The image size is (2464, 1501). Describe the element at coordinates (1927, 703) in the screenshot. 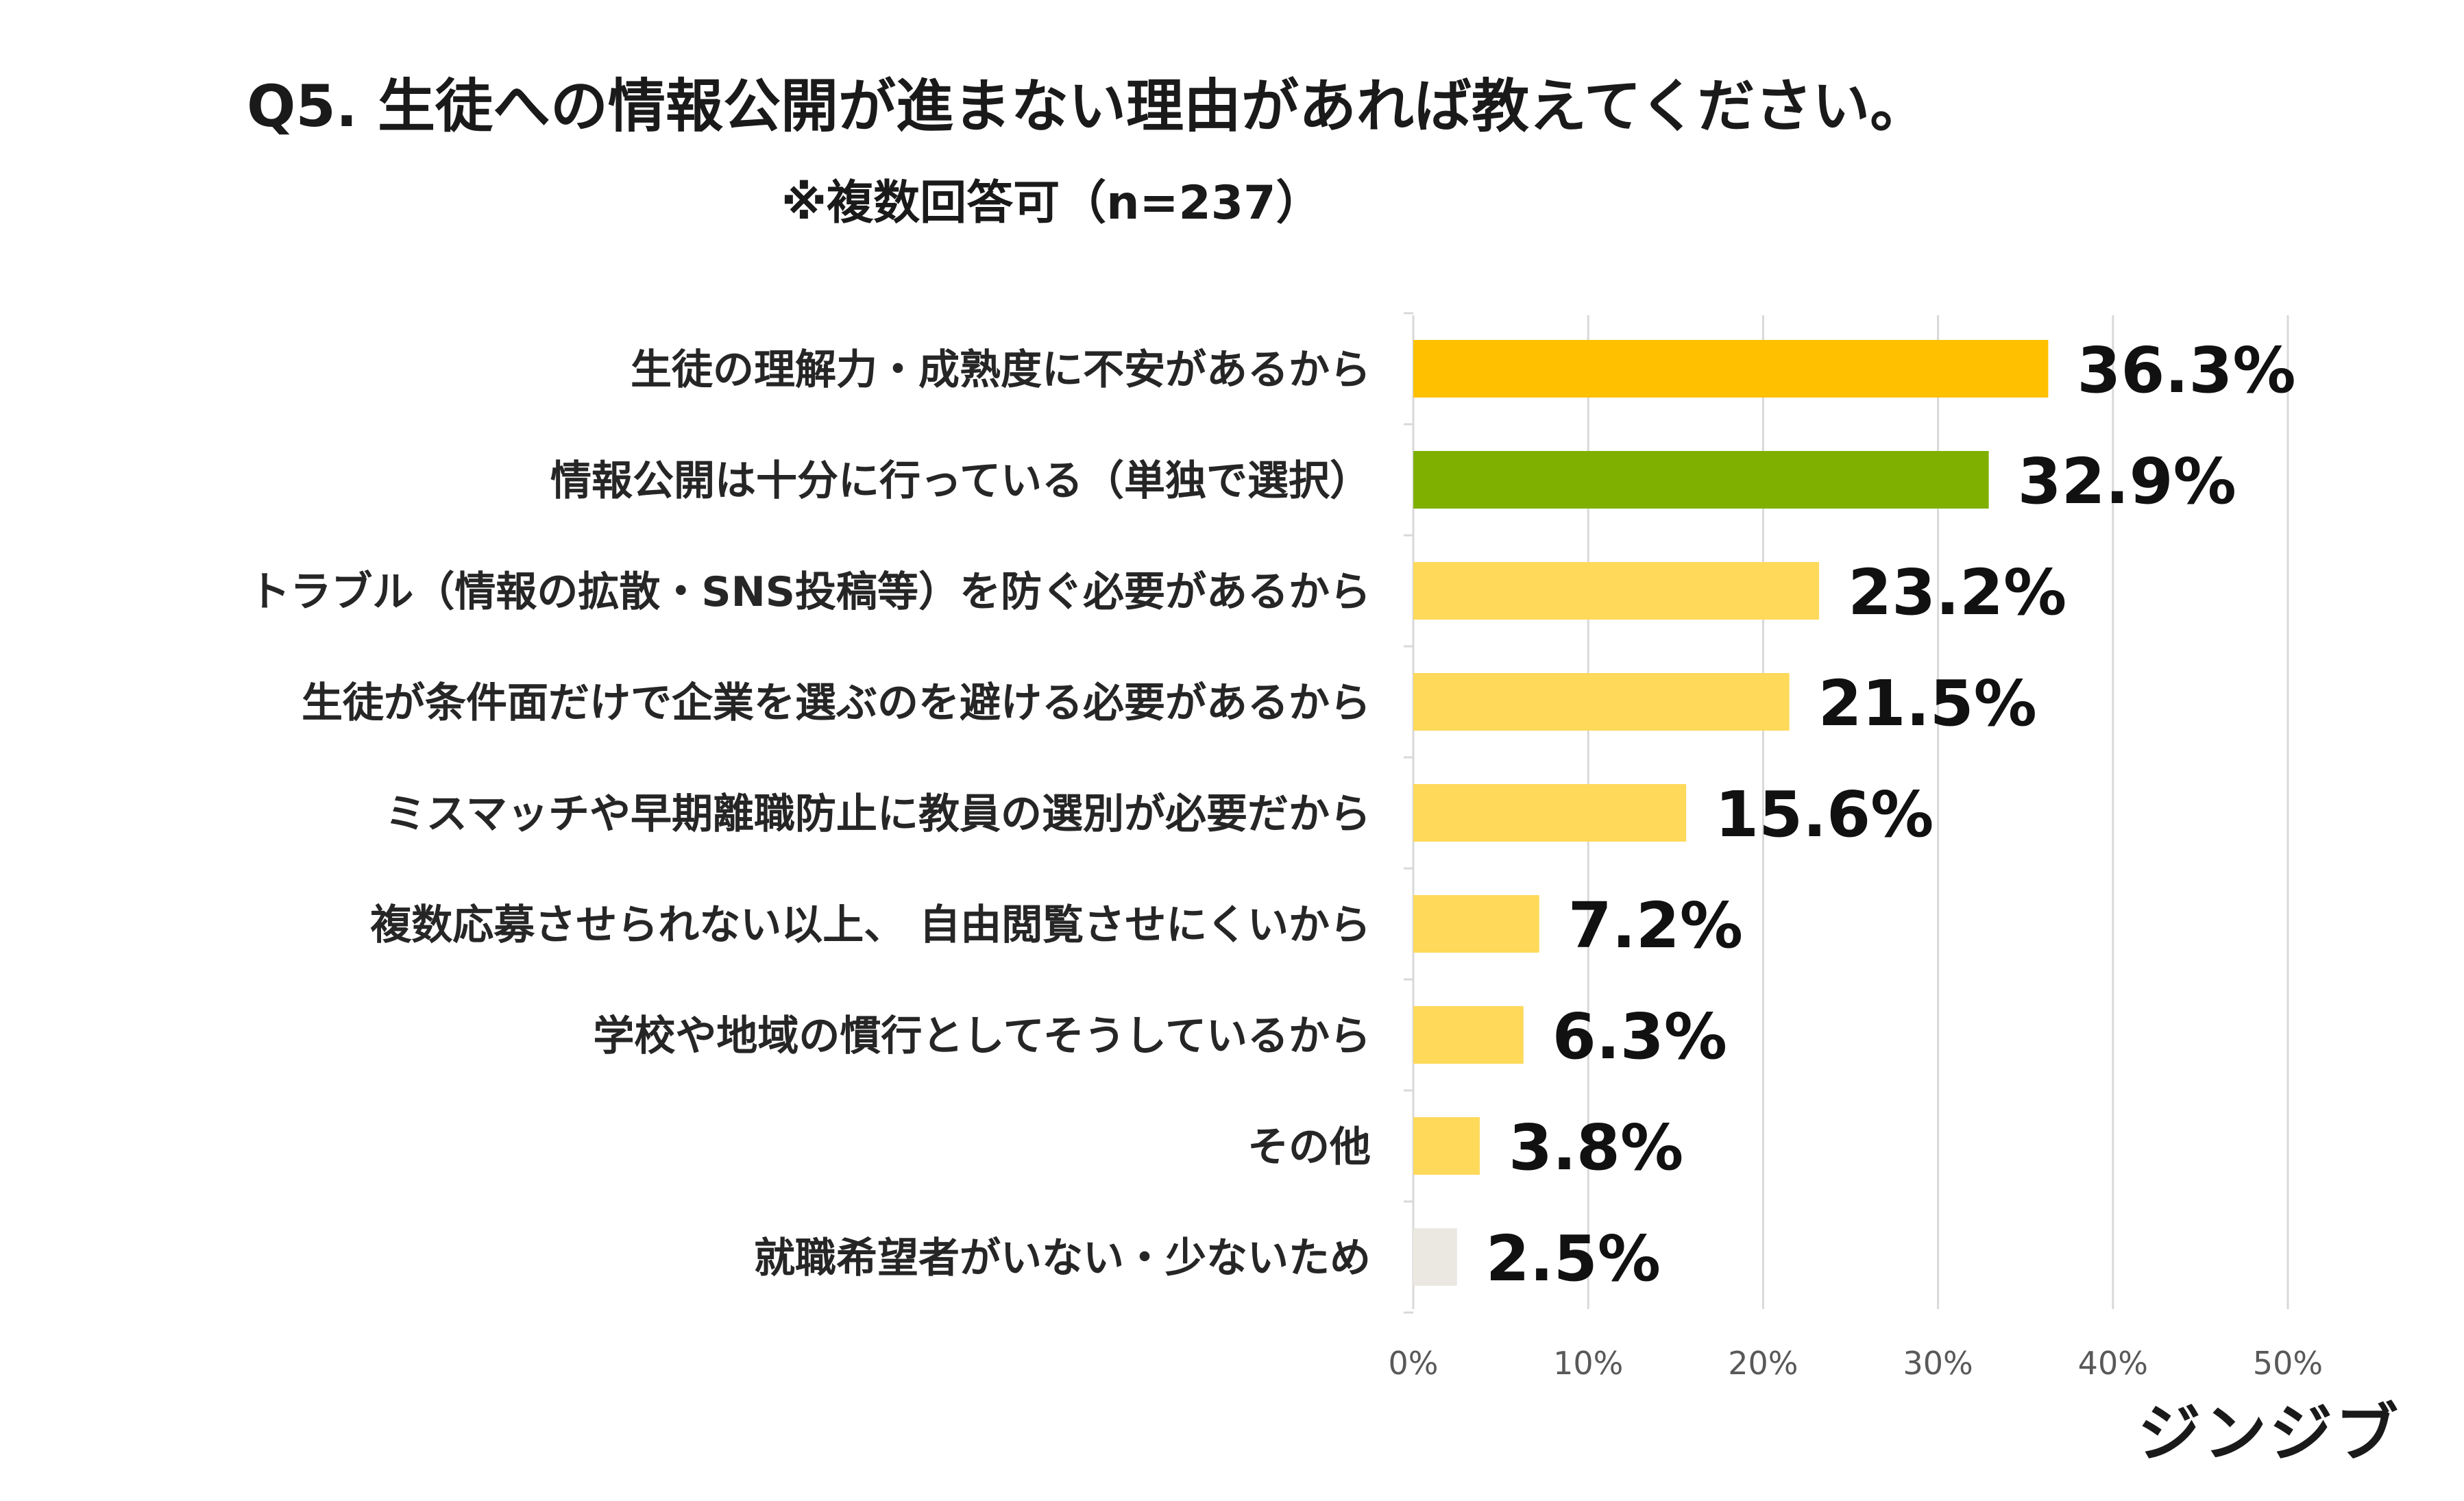

I see `value-label: 21.5%` at that location.